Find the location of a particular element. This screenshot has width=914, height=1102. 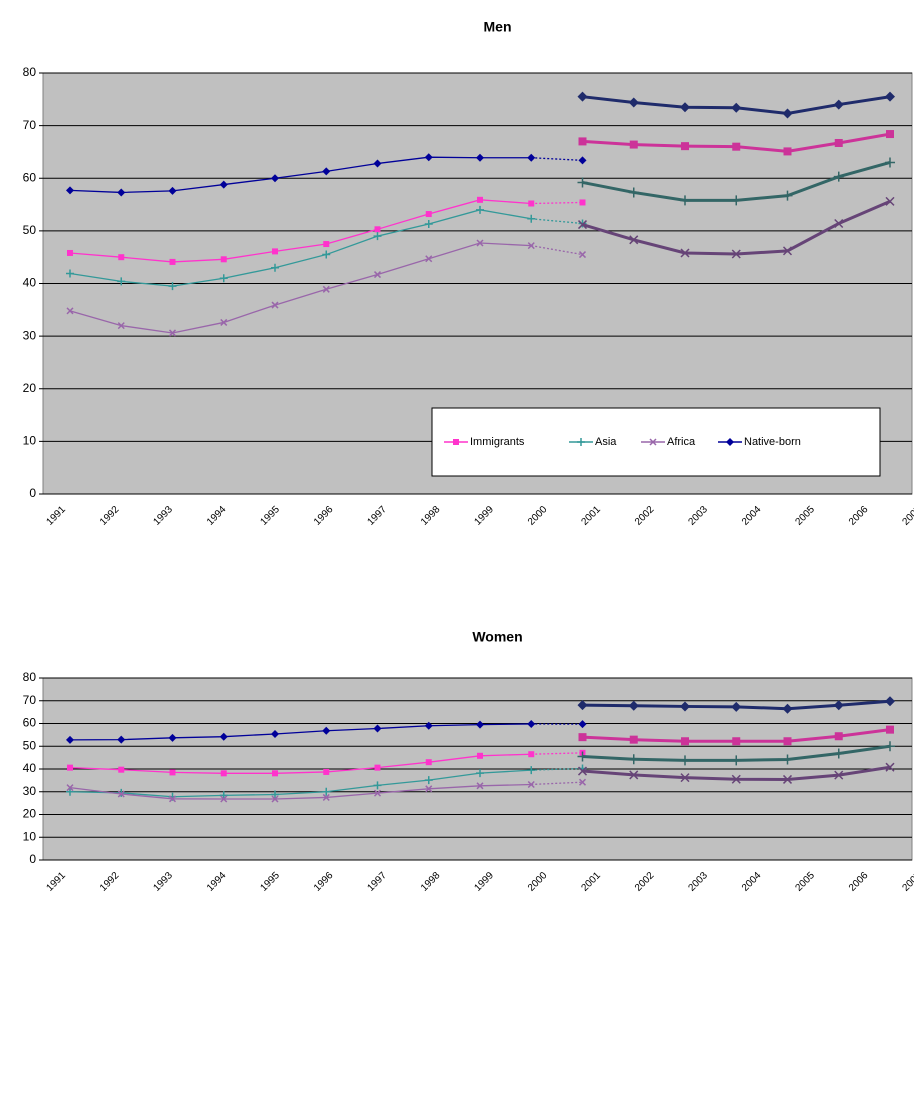

chart-title: Men is located at coordinates (498, 27).